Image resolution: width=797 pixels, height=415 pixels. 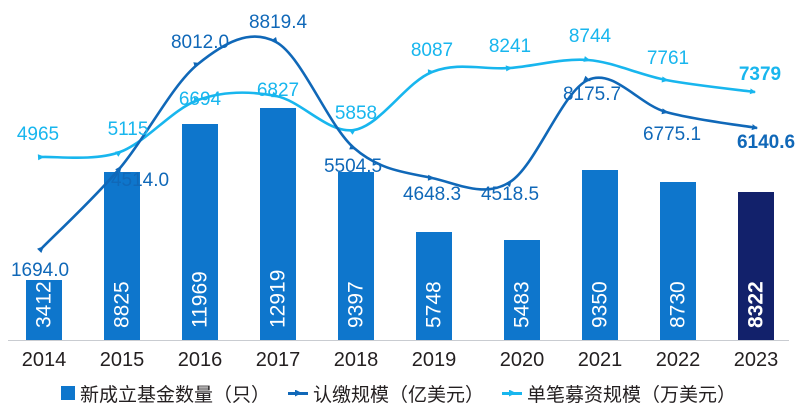 What do you see at coordinates (197, 100) in the screenshot?
I see `point-marker-single-raise-2016` at bounding box center [197, 100].